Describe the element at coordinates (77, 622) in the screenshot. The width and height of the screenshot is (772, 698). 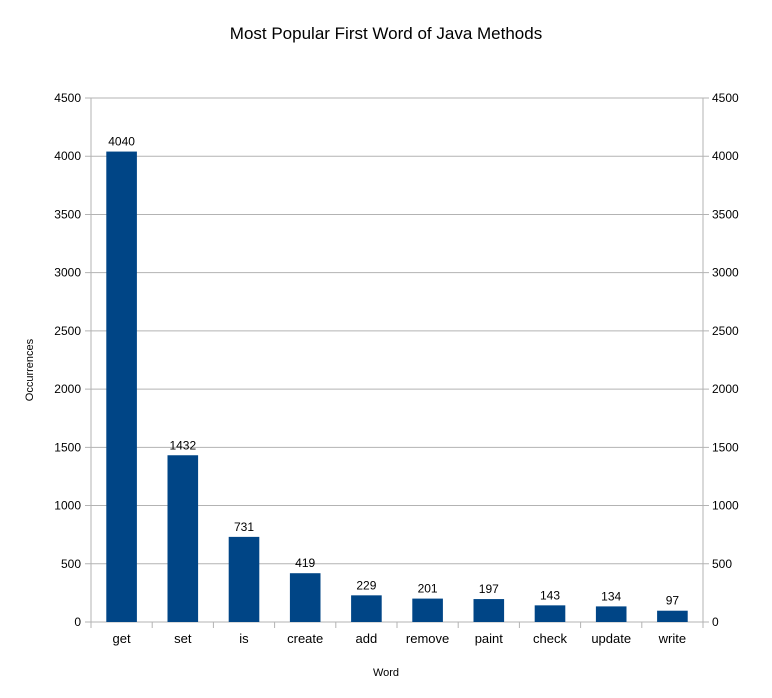
I see `y-tick-label: 0` at that location.